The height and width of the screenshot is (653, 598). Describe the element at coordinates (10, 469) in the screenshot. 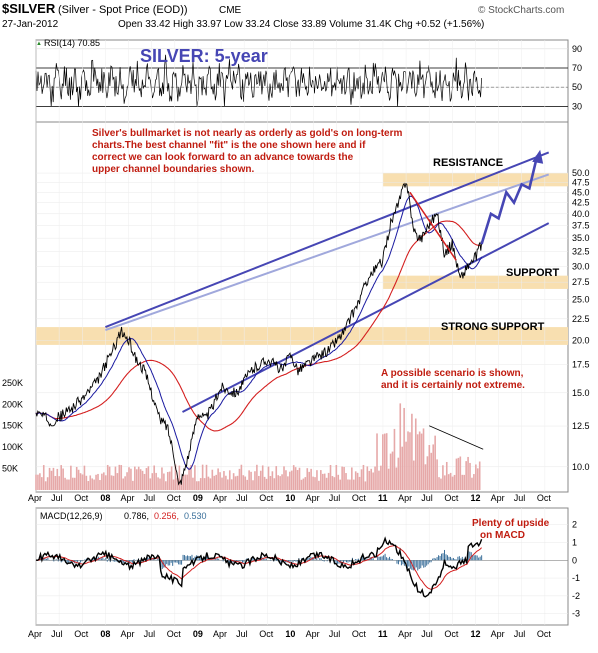

I see `volume-tick-label: 50K` at that location.